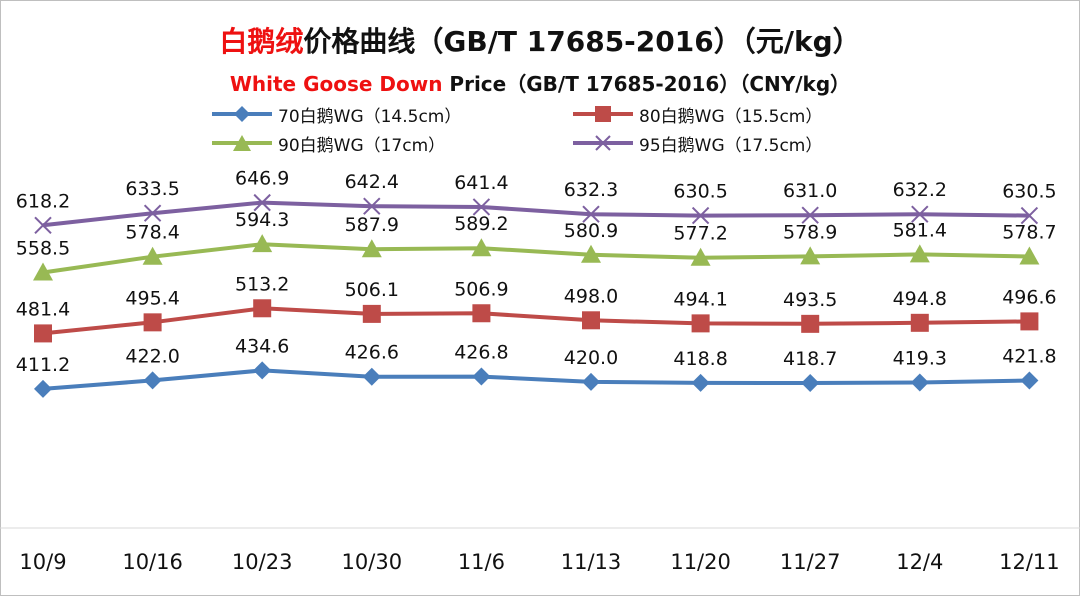 The width and height of the screenshot is (1080, 596). Describe the element at coordinates (920, 230) in the screenshot. I see `data-label: 581.4` at that location.